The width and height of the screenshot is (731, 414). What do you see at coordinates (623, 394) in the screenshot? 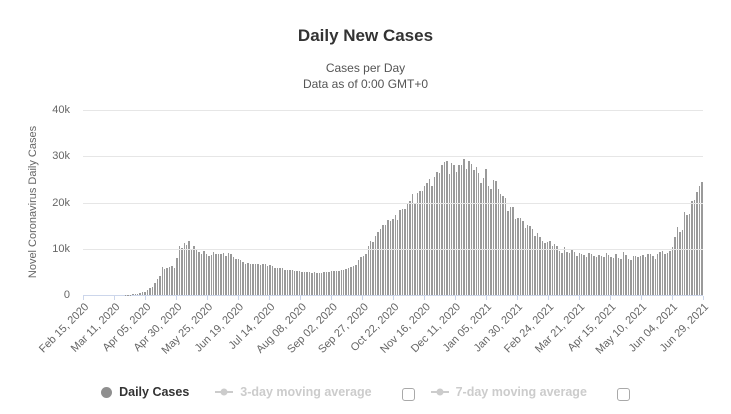
I see `checkbox-7day-avg` at bounding box center [623, 394].